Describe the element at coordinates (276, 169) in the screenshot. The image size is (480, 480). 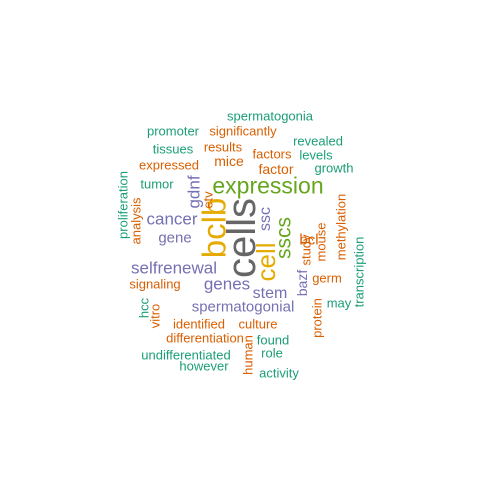
I see `word-factor: factor` at that location.